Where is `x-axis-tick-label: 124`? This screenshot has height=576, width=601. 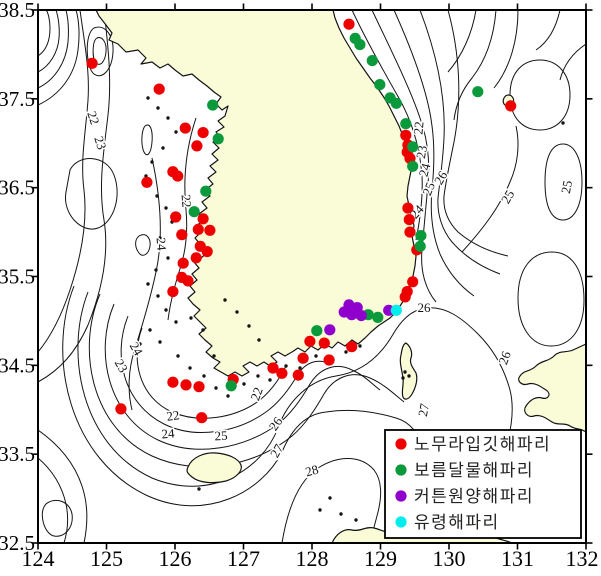 x-axis-tick-label: 124 is located at coordinates (38, 558).